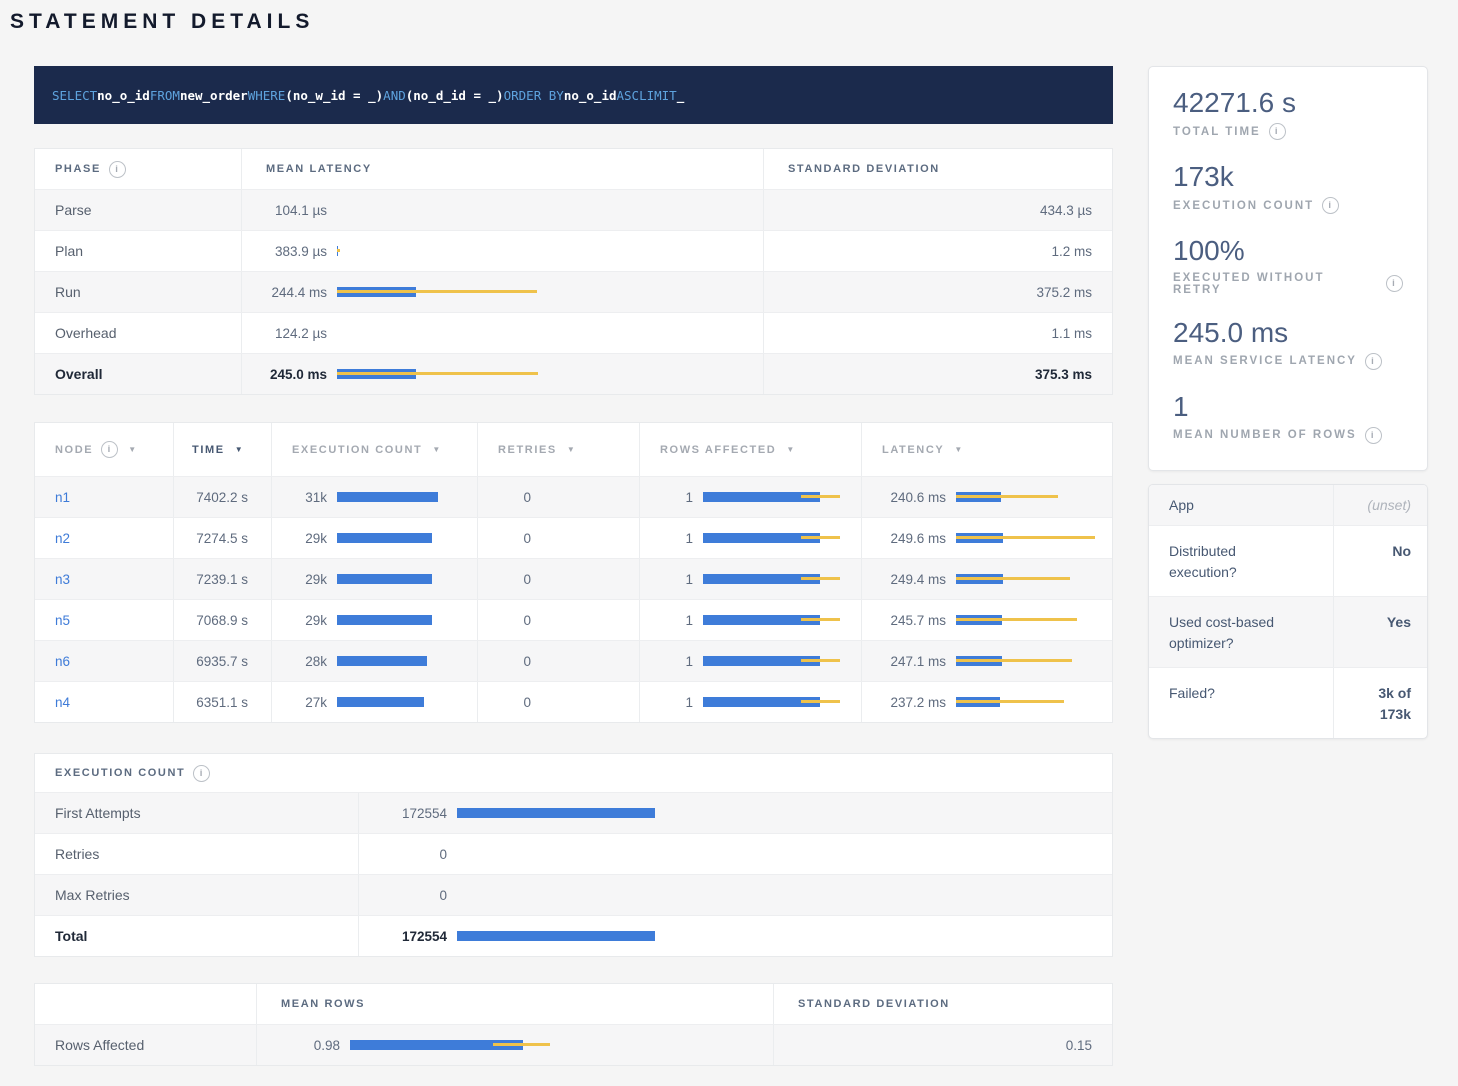  Describe the element at coordinates (1288, 560) in the screenshot. I see `attribute-row: Distributed execution? No` at that location.